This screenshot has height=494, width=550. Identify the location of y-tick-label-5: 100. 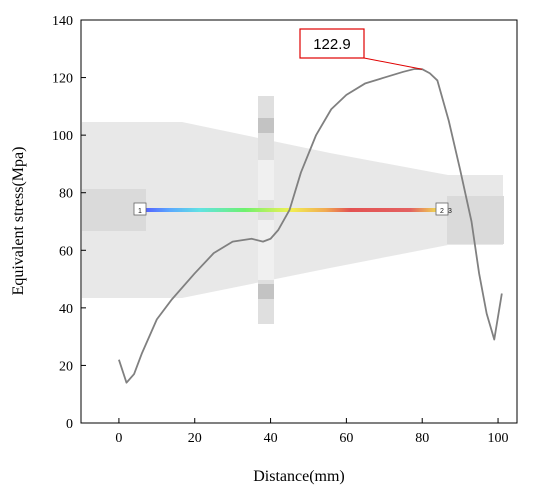
(62, 136).